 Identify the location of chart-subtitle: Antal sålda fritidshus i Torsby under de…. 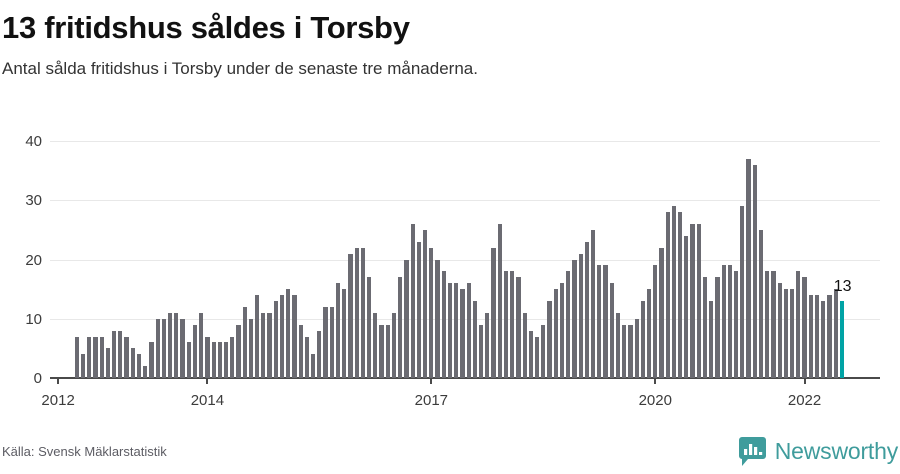
(240, 68).